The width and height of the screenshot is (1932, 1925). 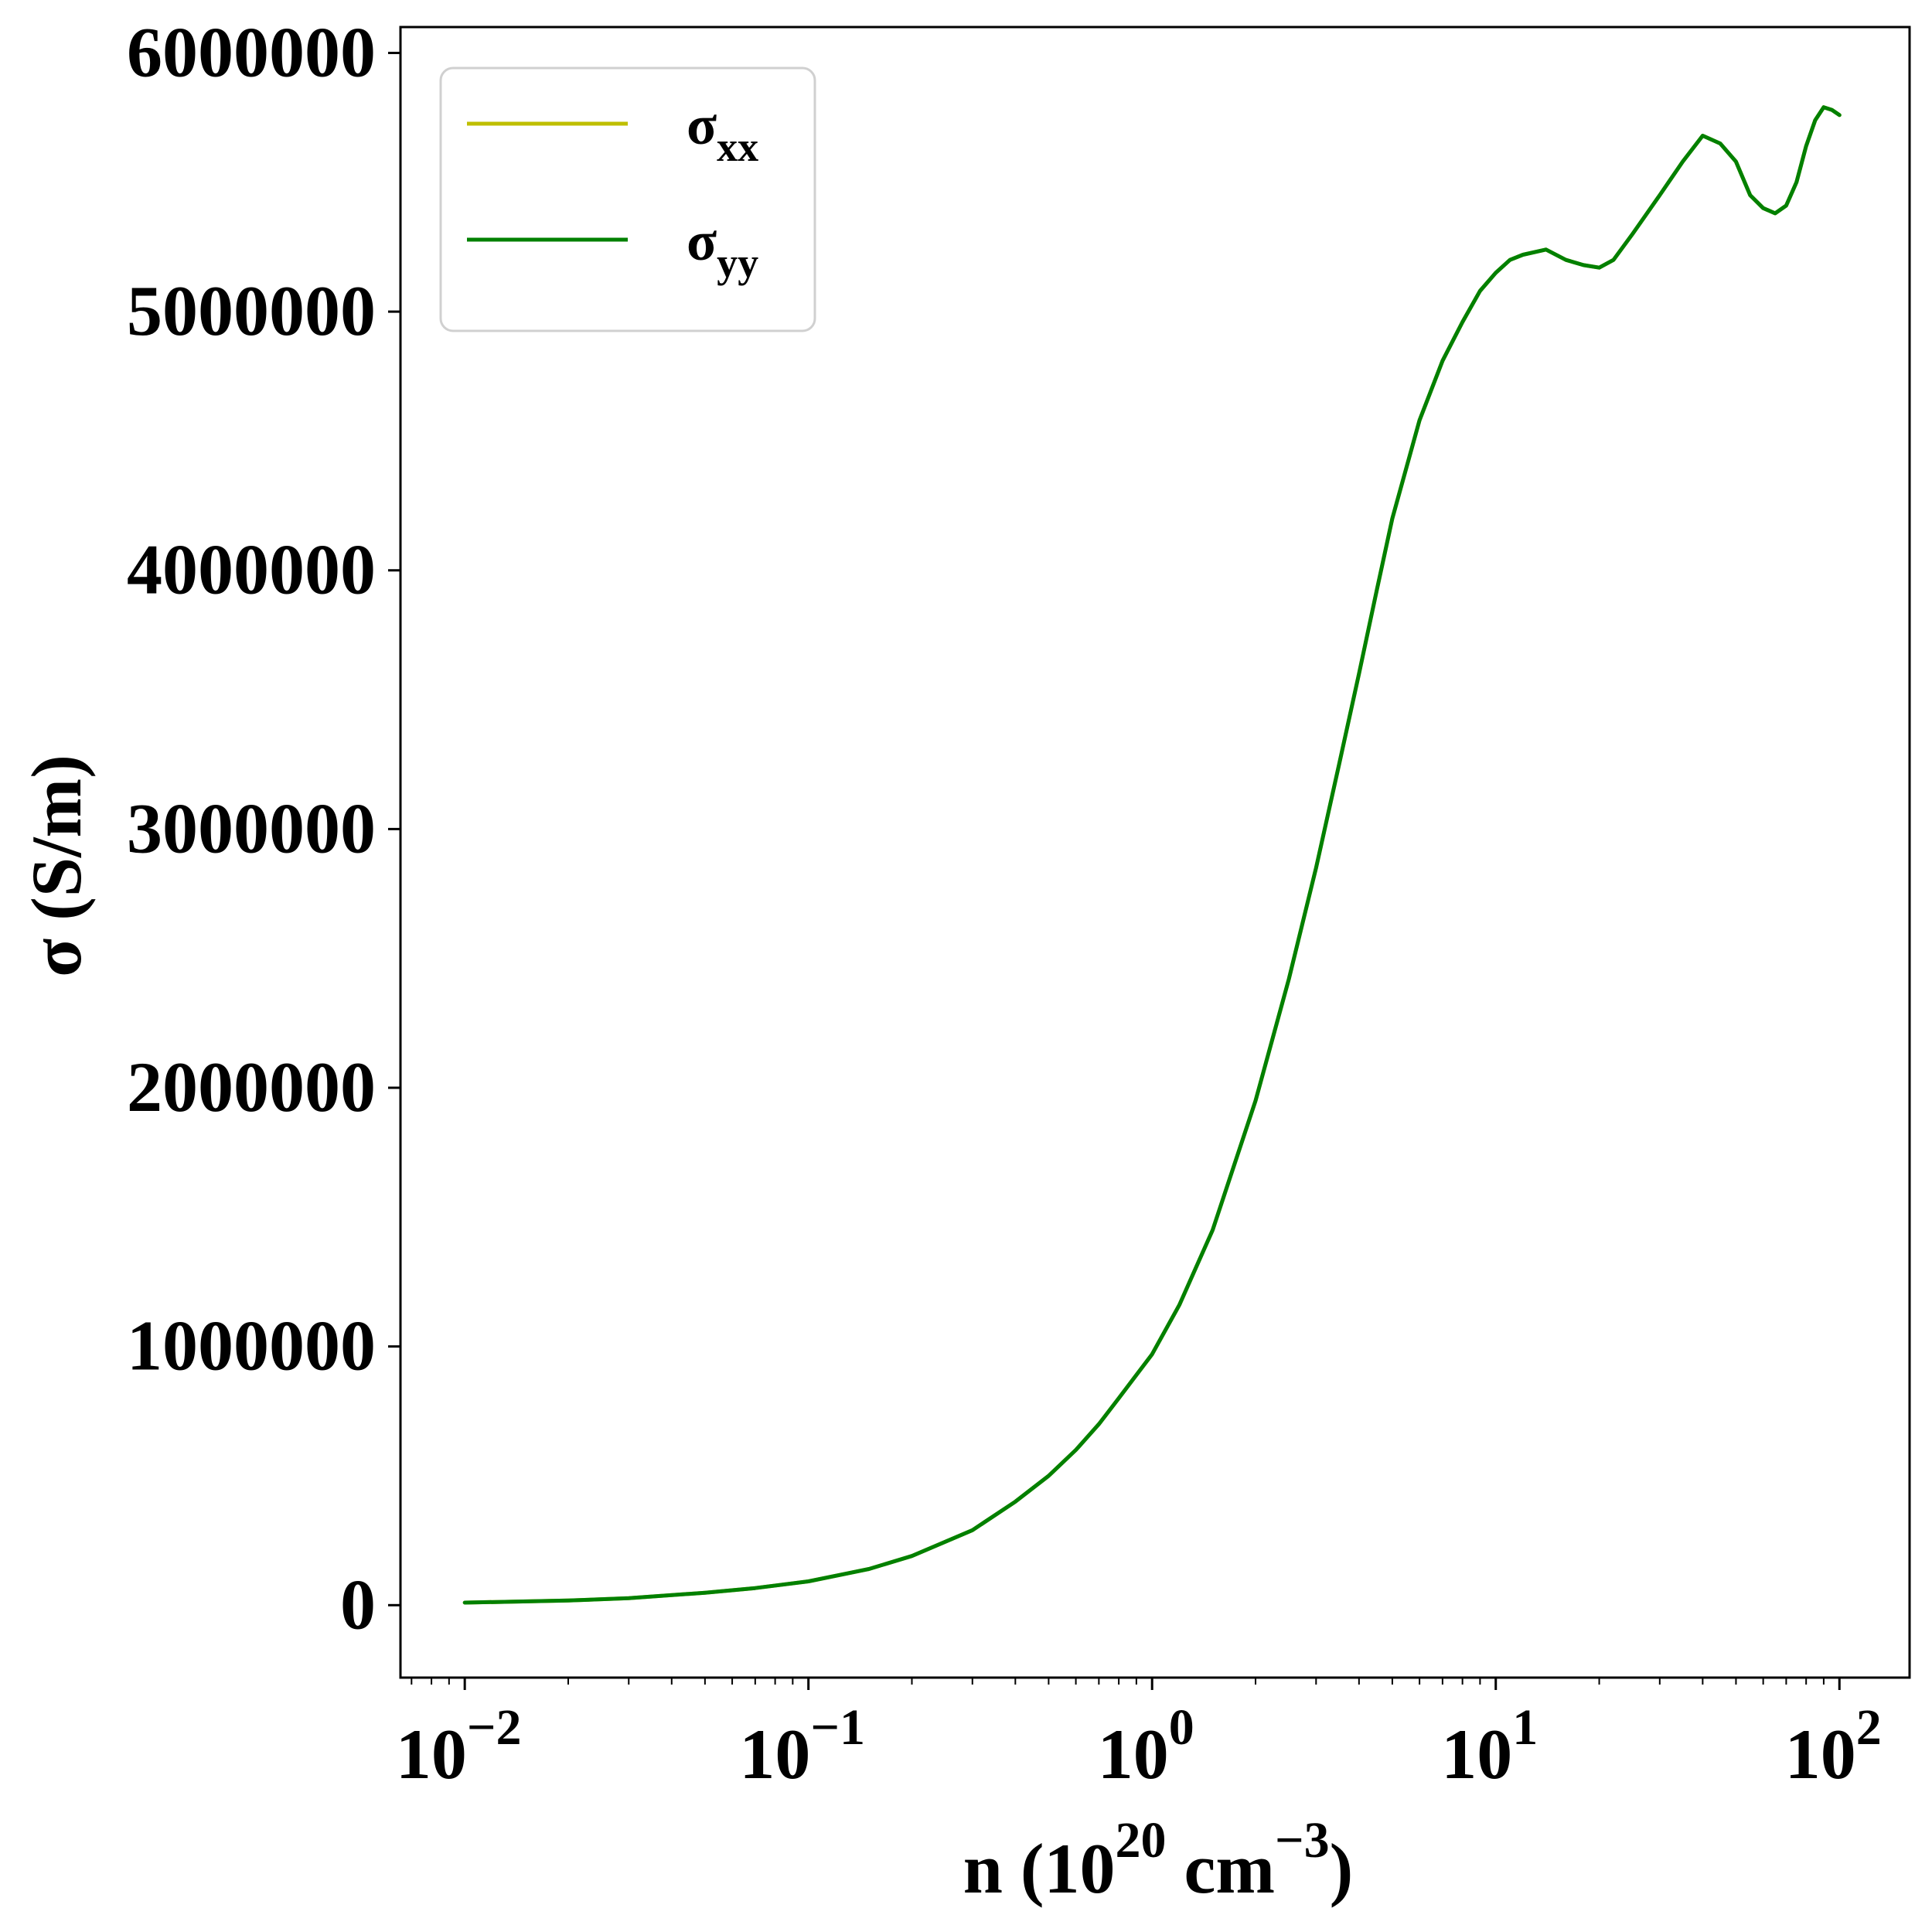 What do you see at coordinates (1489, 1746) in the screenshot?
I see `x-tick-label: 10¹` at bounding box center [1489, 1746].